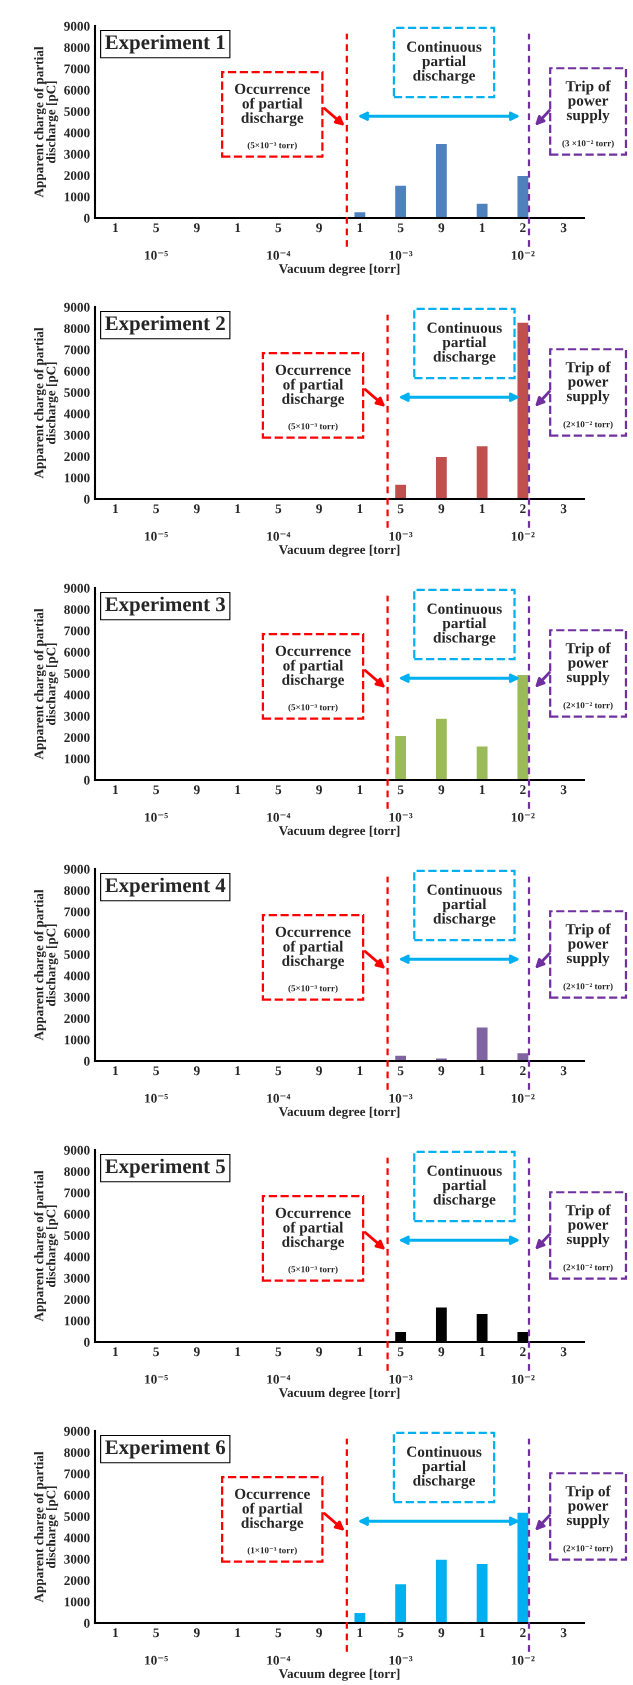 Image resolution: width=633 pixels, height=1685 pixels. What do you see at coordinates (464, 1186) in the screenshot?
I see `annotation: Continuous partial discharge` at bounding box center [464, 1186].